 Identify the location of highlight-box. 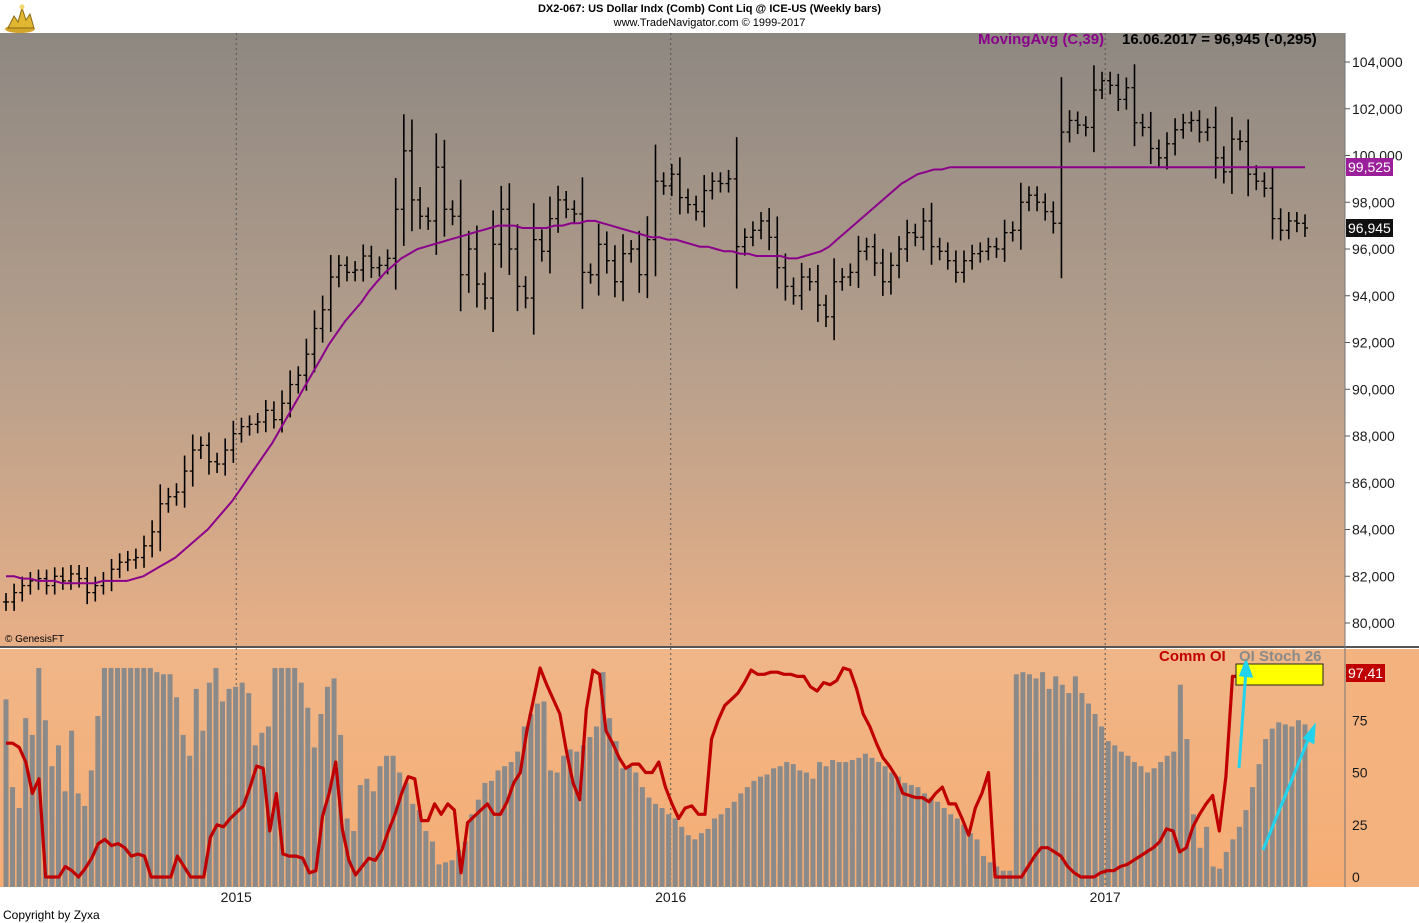
(1279, 674).